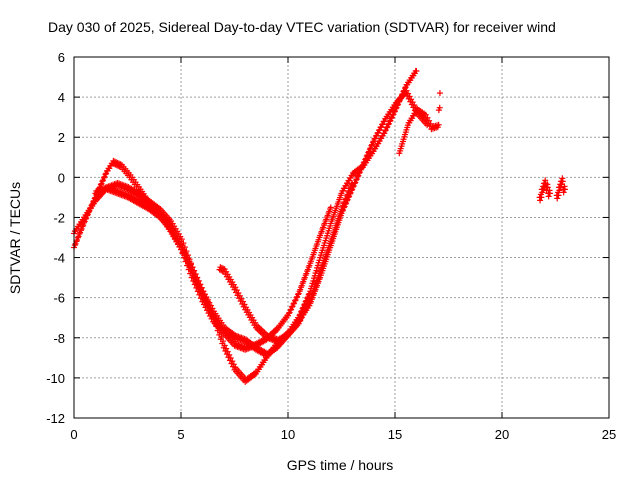 The height and width of the screenshot is (480, 640). Describe the element at coordinates (59, 298) in the screenshot. I see `y-tick-label: -6` at that location.